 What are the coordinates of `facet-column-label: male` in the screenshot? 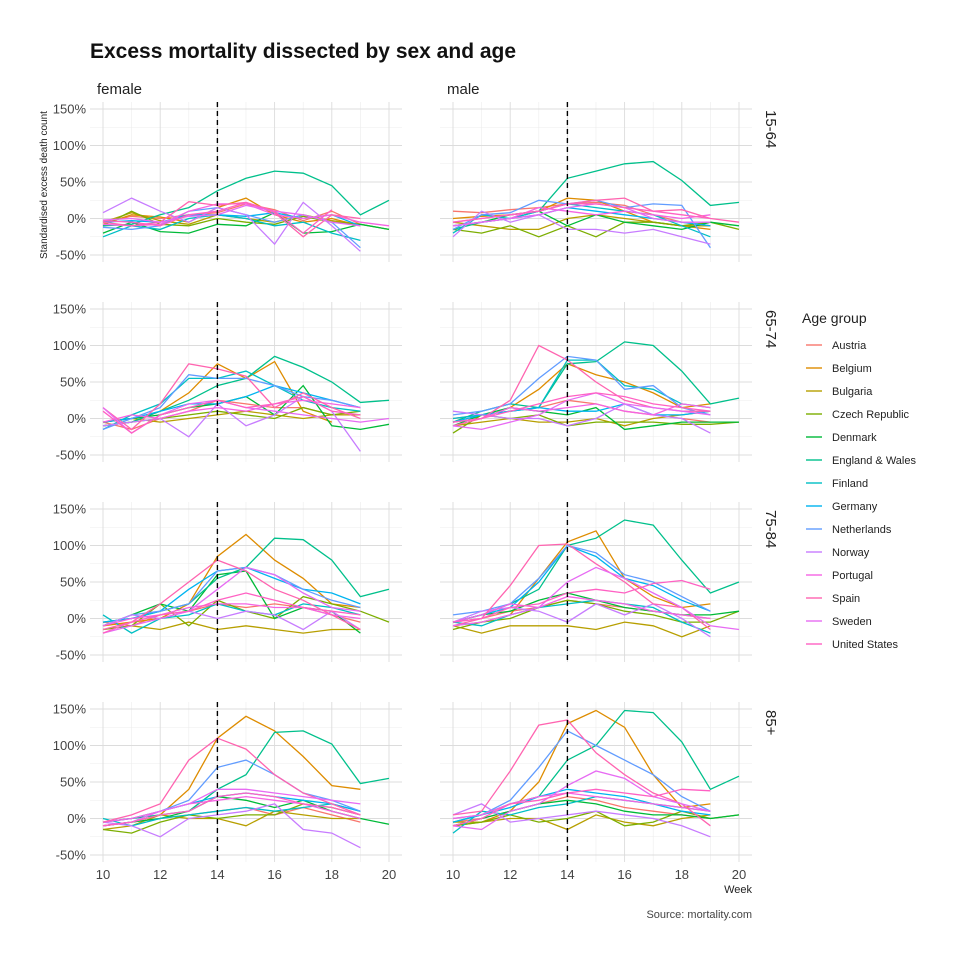 It's located at (463, 89).